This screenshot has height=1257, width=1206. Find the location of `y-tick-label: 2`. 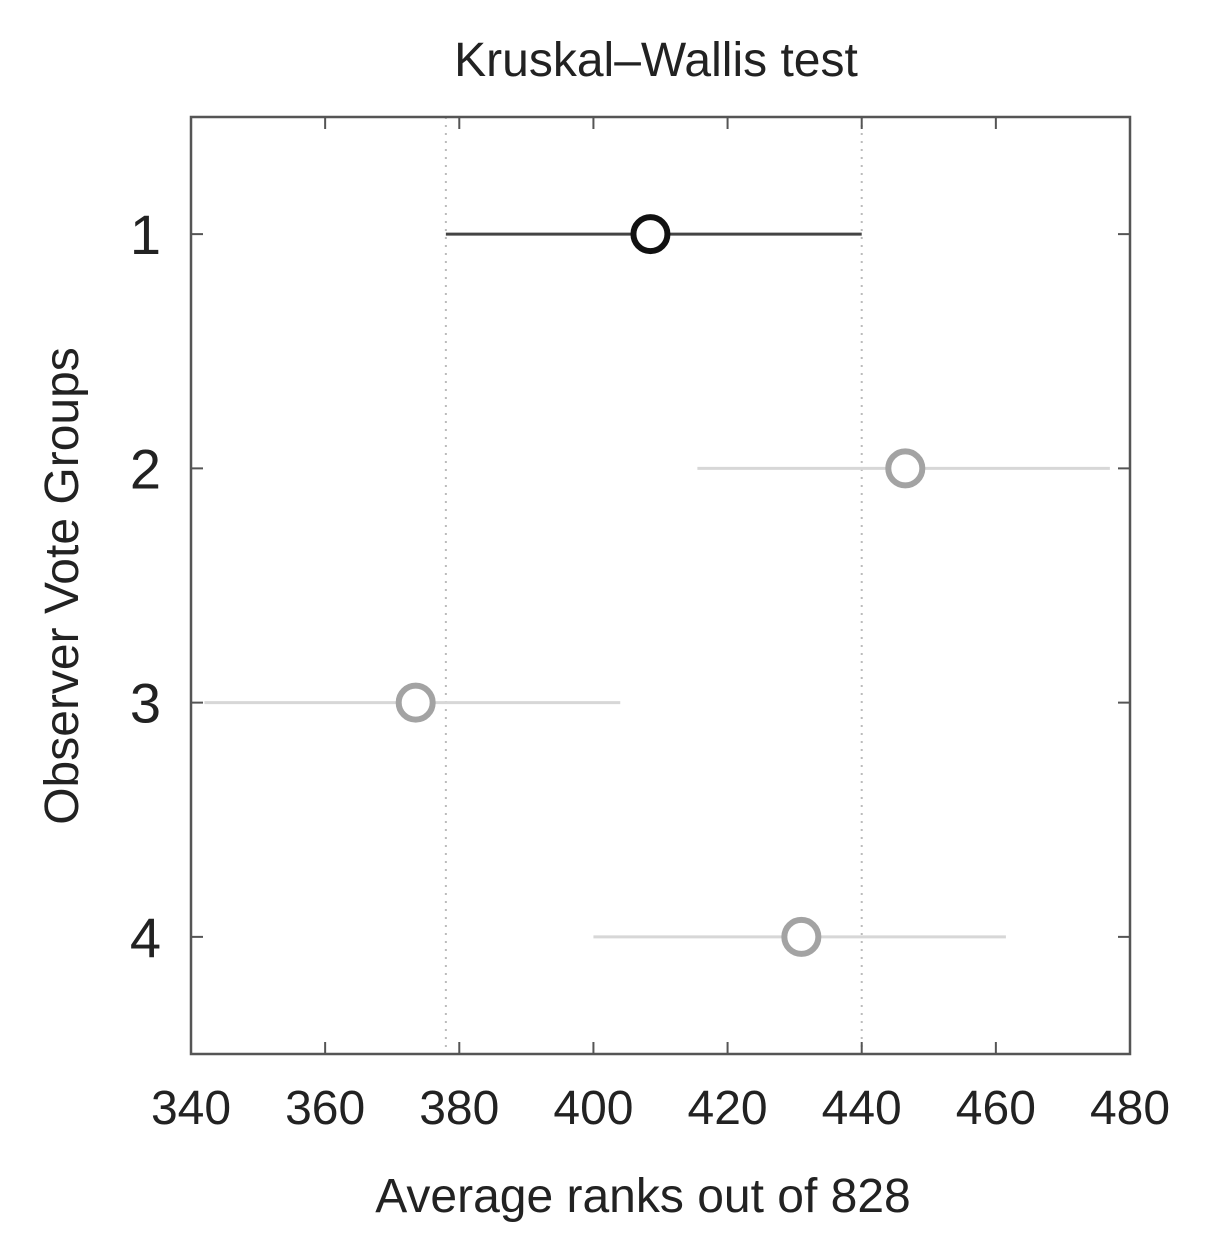

y-tick-label: 2 is located at coordinates (145, 468).